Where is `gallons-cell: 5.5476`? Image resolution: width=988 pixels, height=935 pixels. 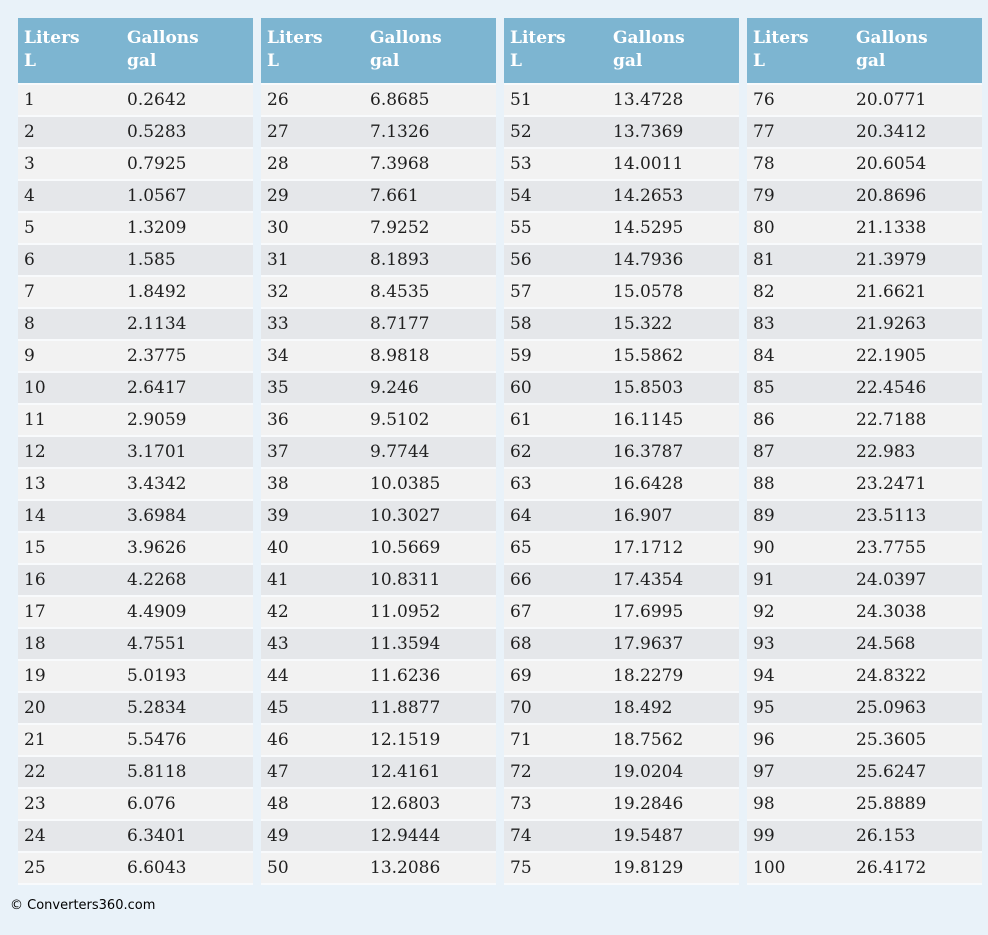
gallons-cell: 5.5476 is located at coordinates (188, 740).